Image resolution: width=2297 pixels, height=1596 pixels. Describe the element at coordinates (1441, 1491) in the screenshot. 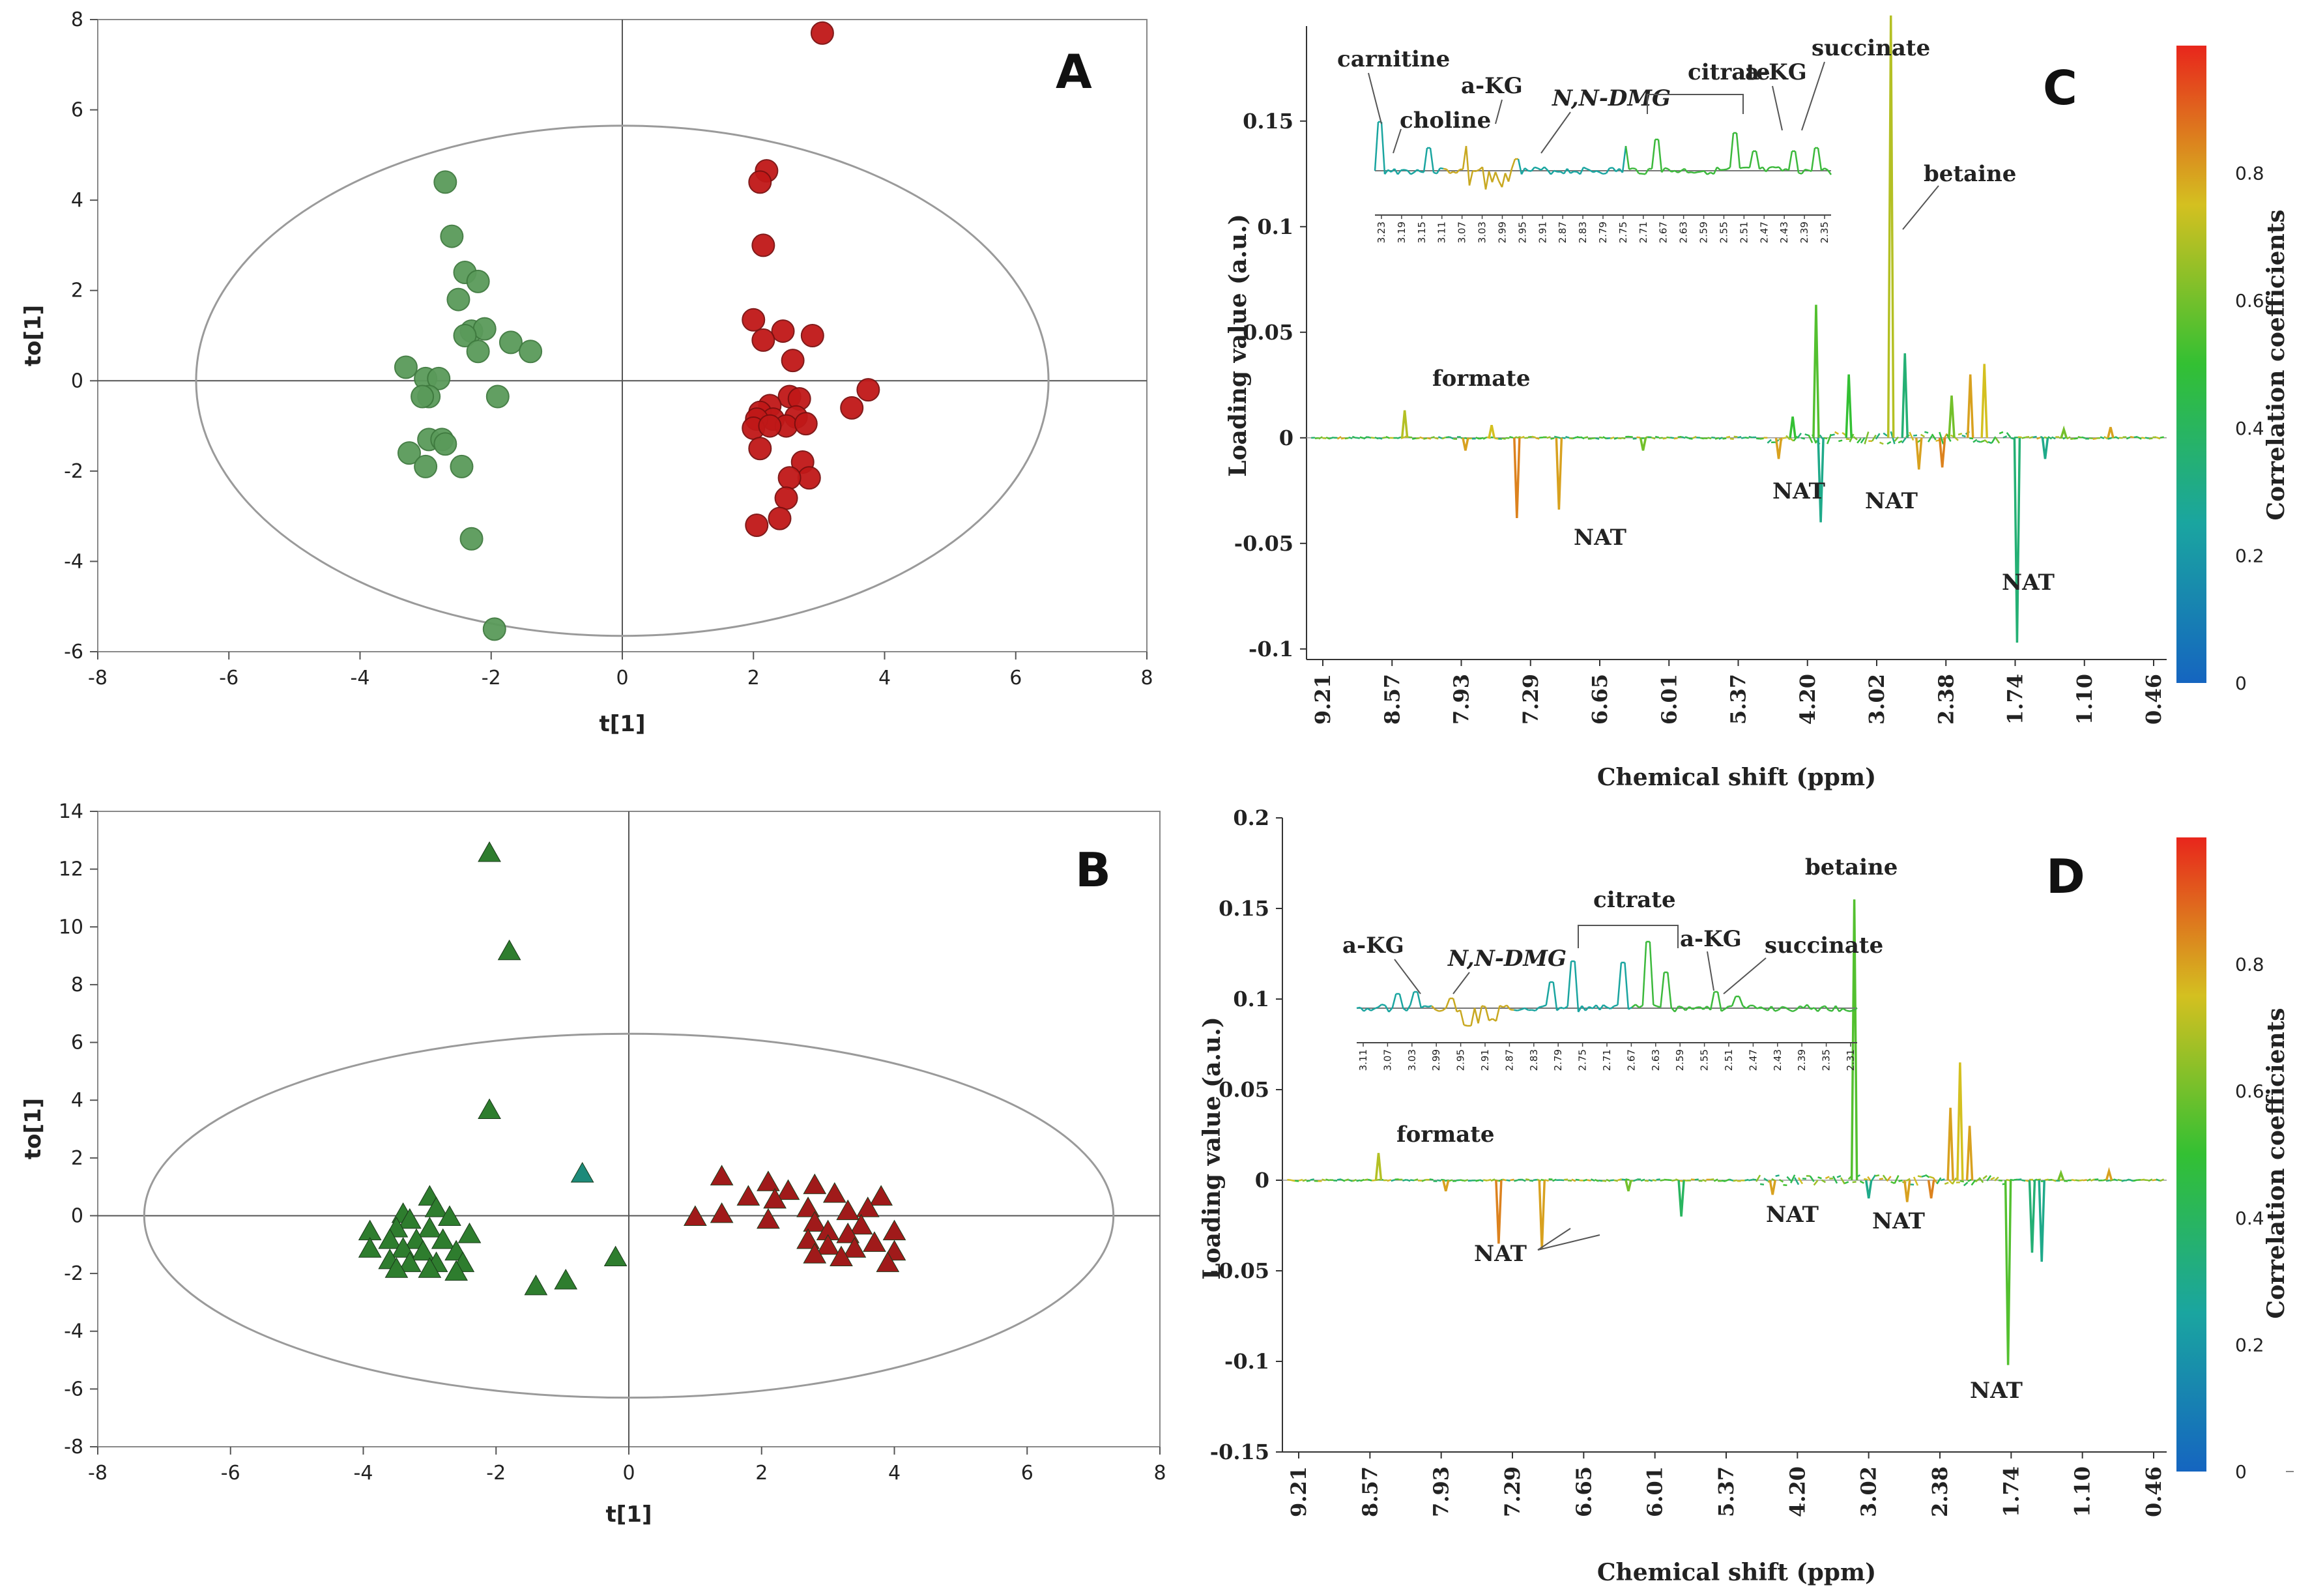

I see `panel-d-xtick-2: 7.93` at that location.